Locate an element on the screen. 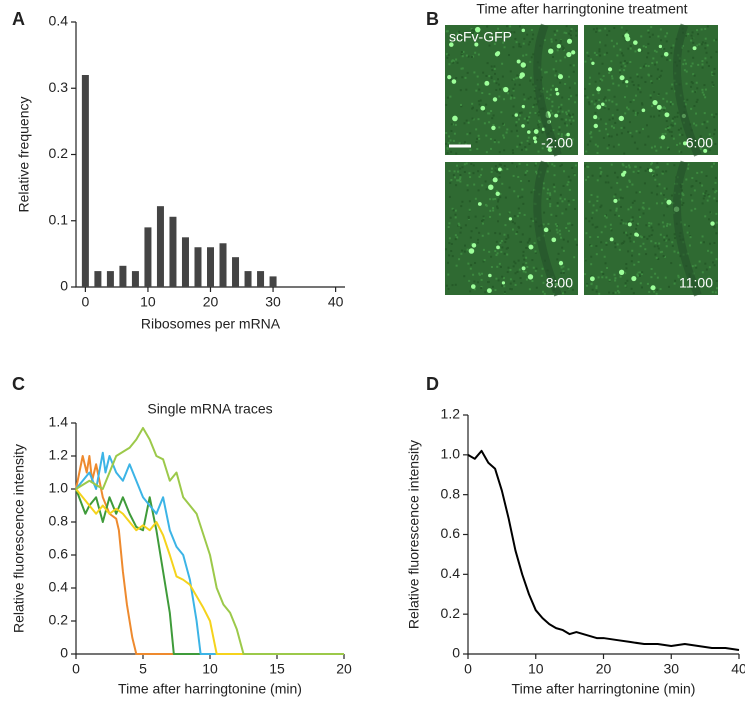 The image size is (745, 704). bar is located at coordinates (148, 257).